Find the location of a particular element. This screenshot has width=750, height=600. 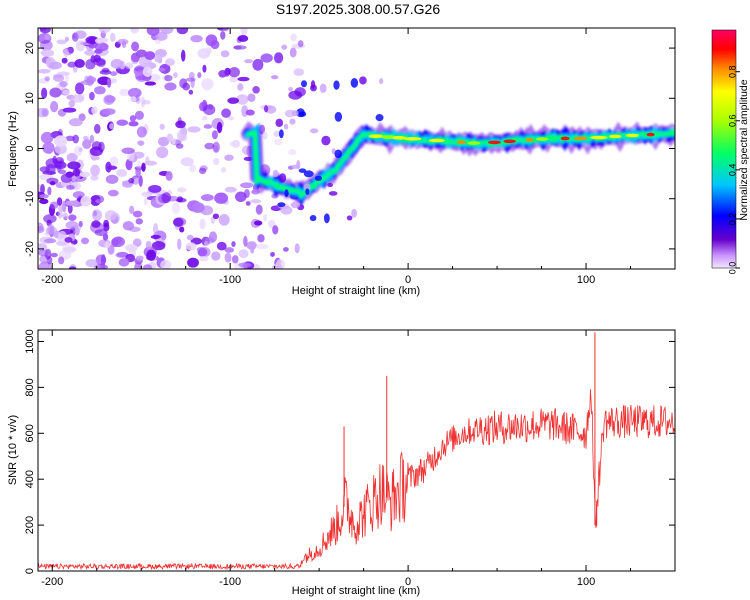

colorbar-tick-label: 0.2 is located at coordinates (732, 219).